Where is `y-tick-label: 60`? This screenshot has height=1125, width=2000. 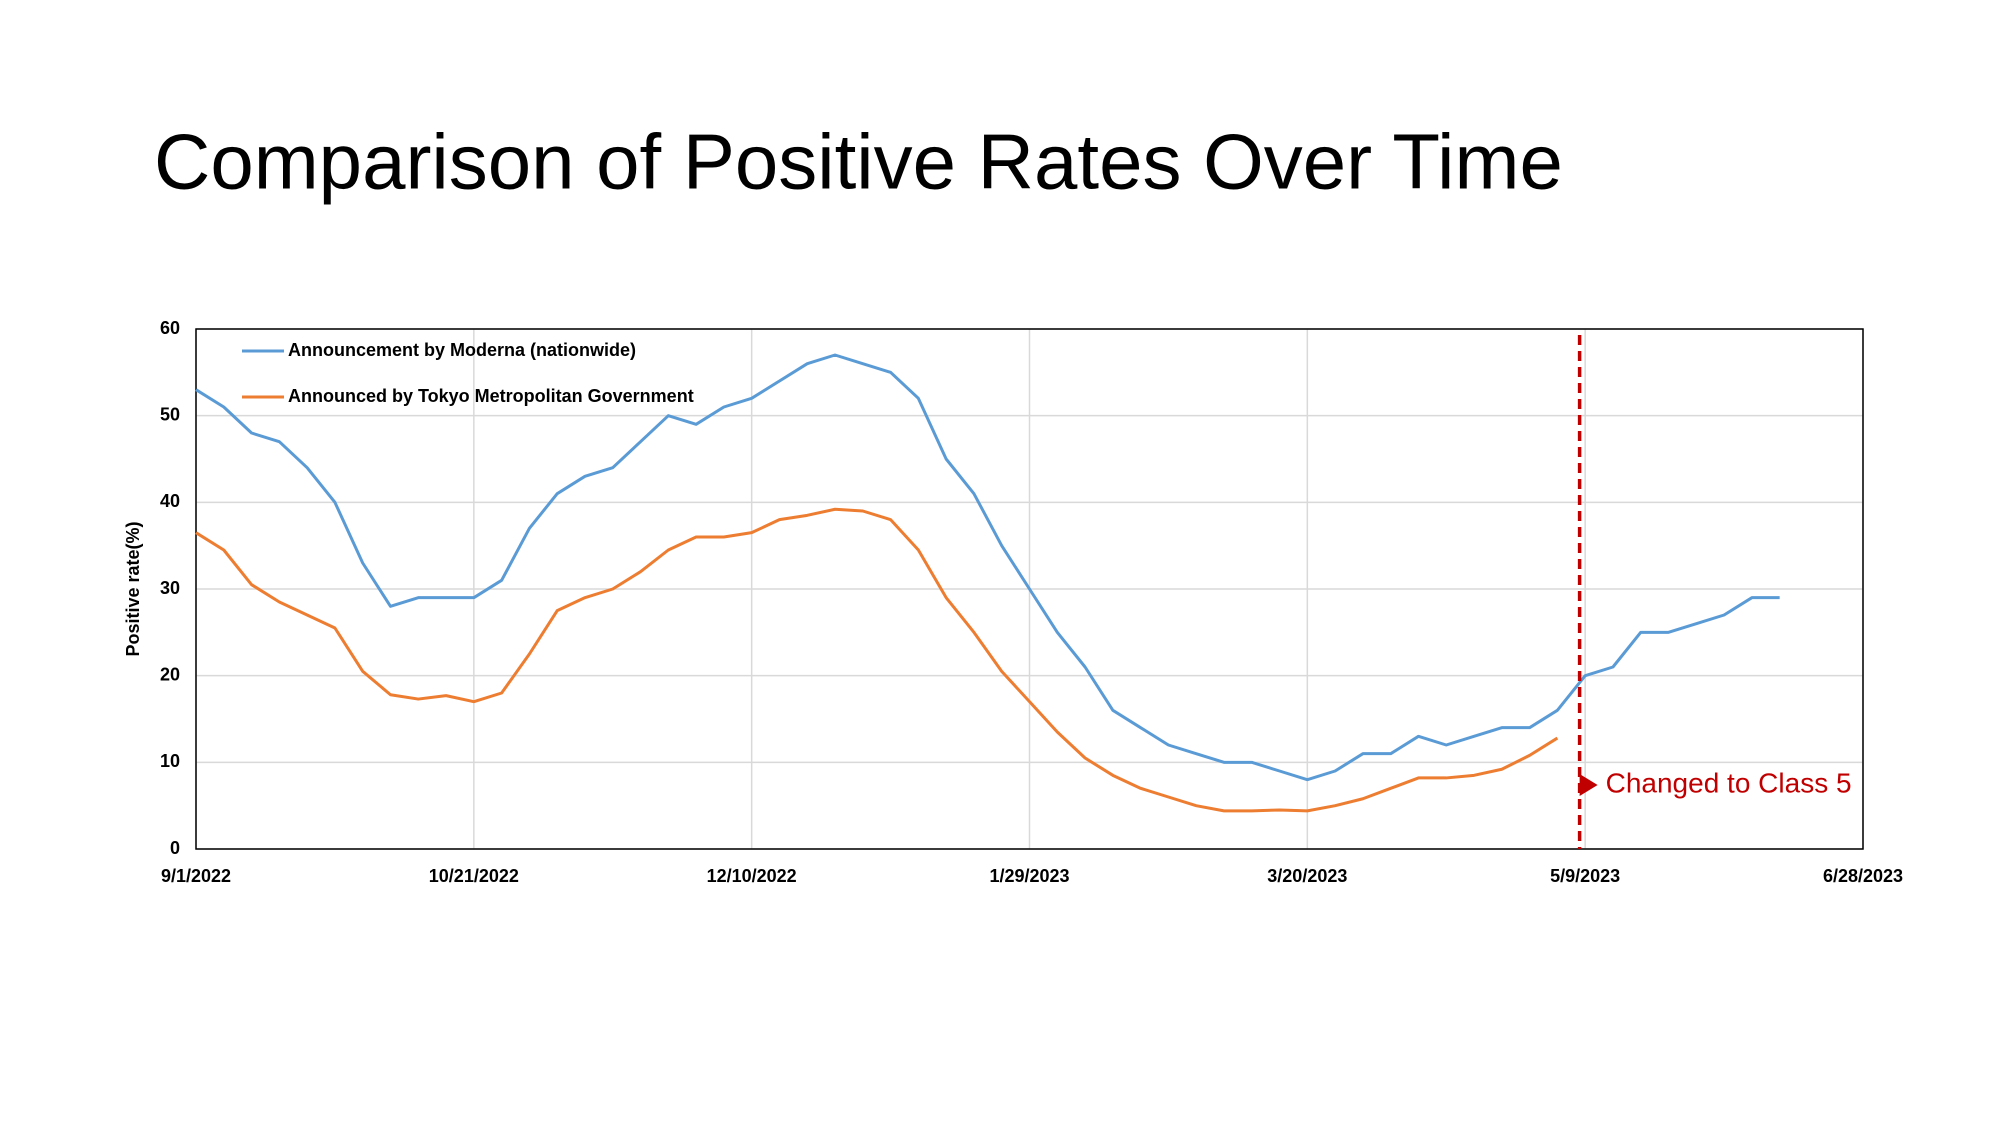 y-tick-label: 60 is located at coordinates (170, 328).